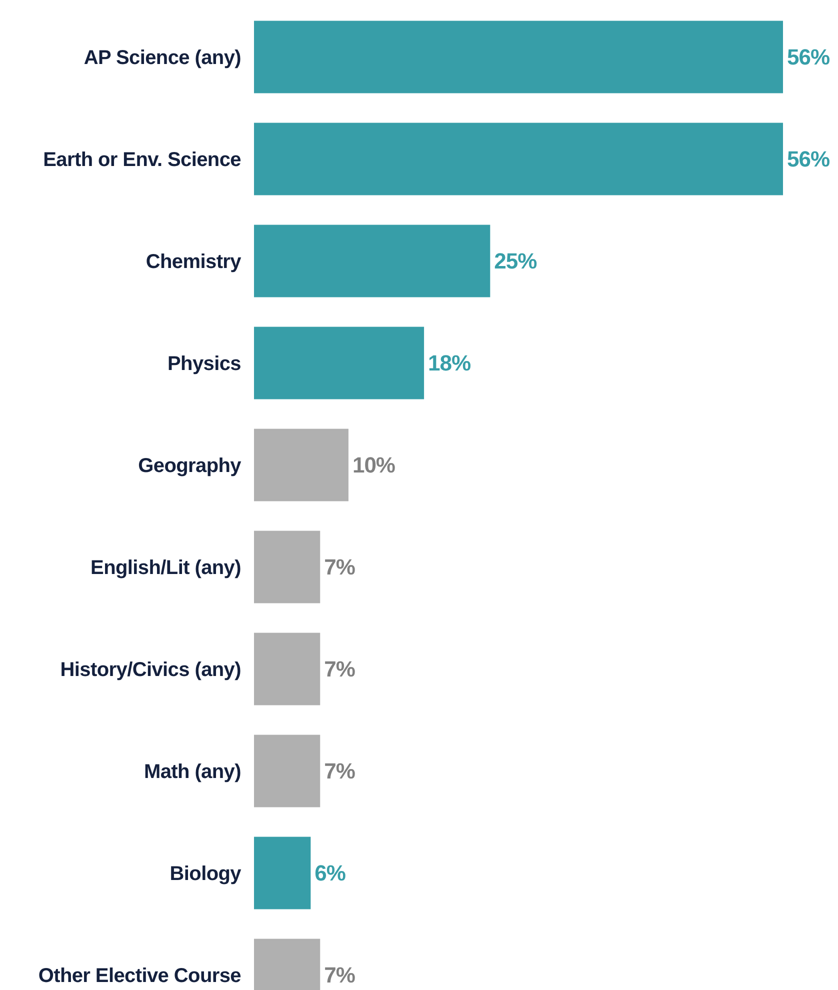 The width and height of the screenshot is (838, 990). What do you see at coordinates (150, 670) in the screenshot?
I see `y-tick-label: History/Civics (any)` at bounding box center [150, 670].